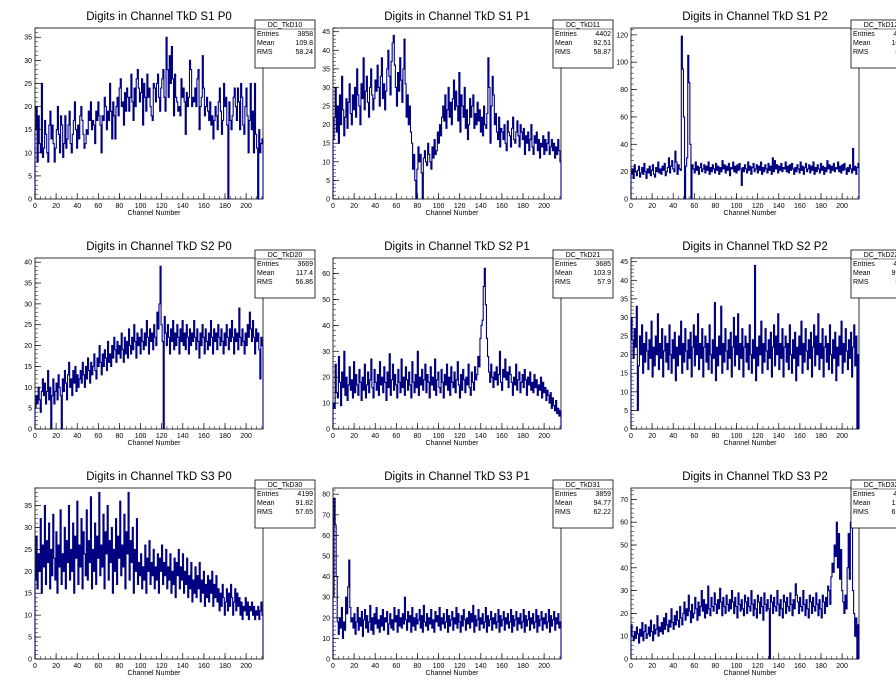  Describe the element at coordinates (894, 494) in the screenshot. I see `stats-value: 4405` at that location.